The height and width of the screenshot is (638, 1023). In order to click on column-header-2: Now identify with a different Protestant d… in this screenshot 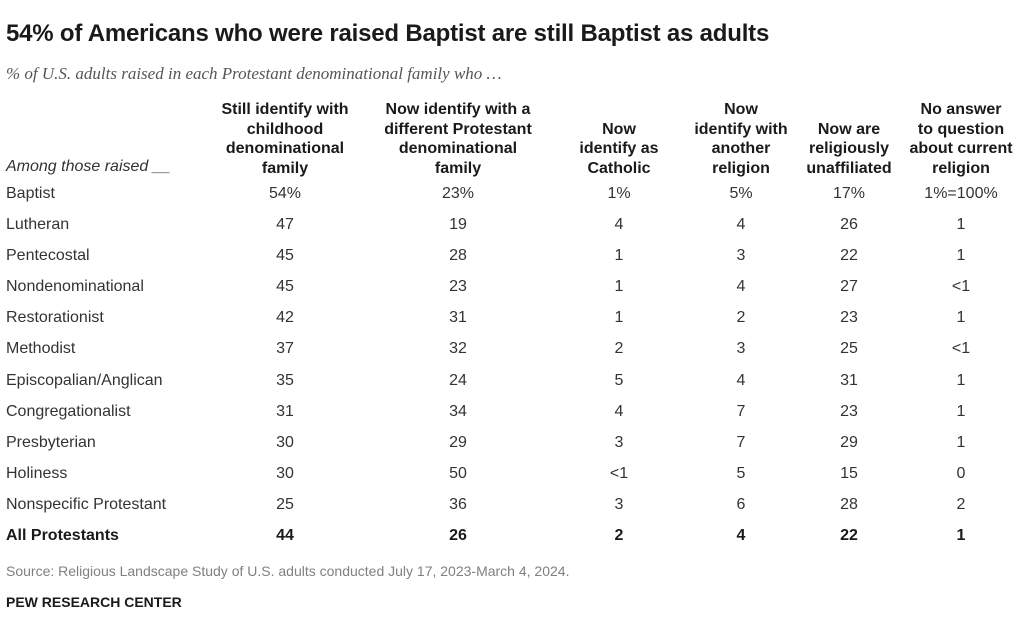, I will do `click(458, 139)`.